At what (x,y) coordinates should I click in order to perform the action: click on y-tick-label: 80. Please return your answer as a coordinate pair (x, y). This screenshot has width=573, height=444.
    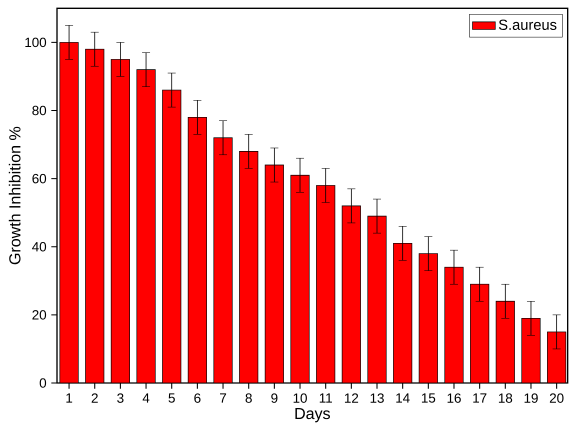
    Looking at the image, I should click on (39, 111).